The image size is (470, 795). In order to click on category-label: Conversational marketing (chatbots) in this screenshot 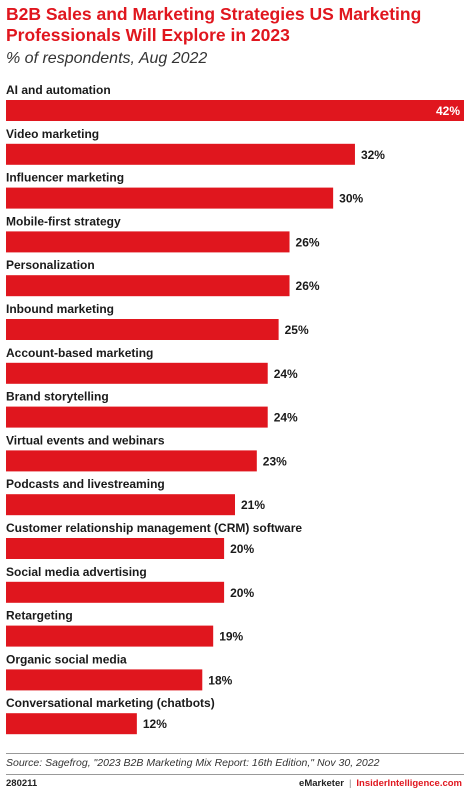, I will do `click(110, 703)`.